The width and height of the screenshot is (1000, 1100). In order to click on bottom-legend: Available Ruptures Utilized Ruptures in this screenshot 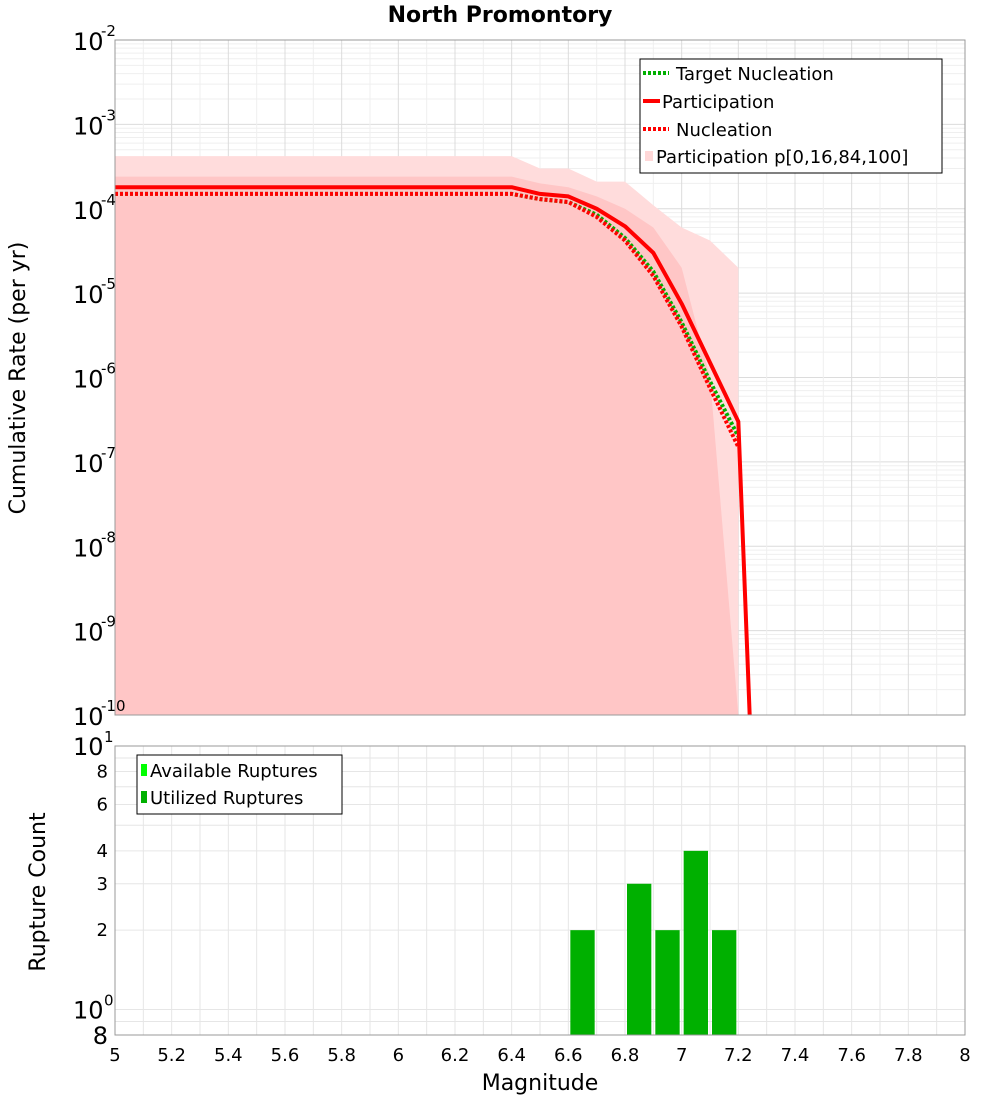, I will do `click(239, 784)`.